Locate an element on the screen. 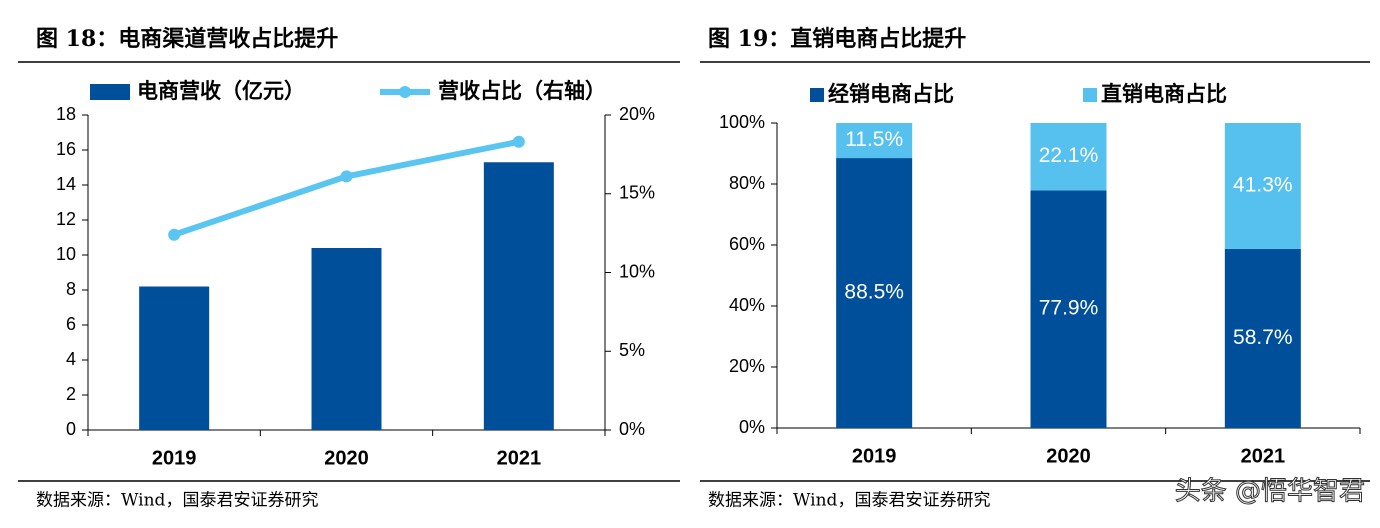 The image size is (1380, 528). y-tick-label: 8 is located at coordinates (71, 289).